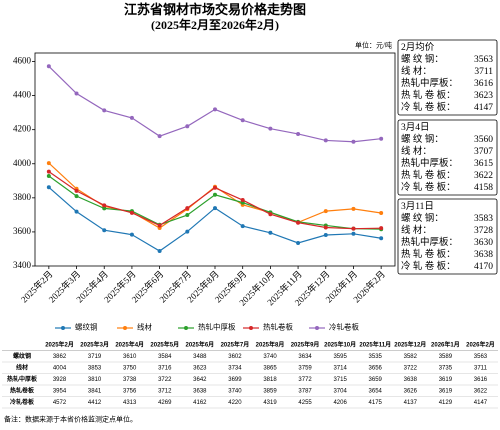  What do you see at coordinates (481, 380) in the screenshot?
I see `table-cell: 3616` at bounding box center [481, 380].